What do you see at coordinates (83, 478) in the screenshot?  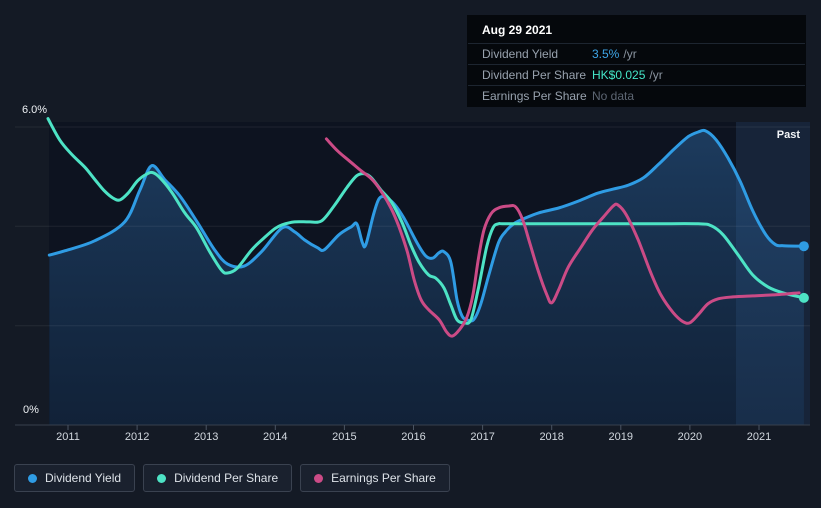 I see `legend-item-label: Dividend Yield` at bounding box center [83, 478].